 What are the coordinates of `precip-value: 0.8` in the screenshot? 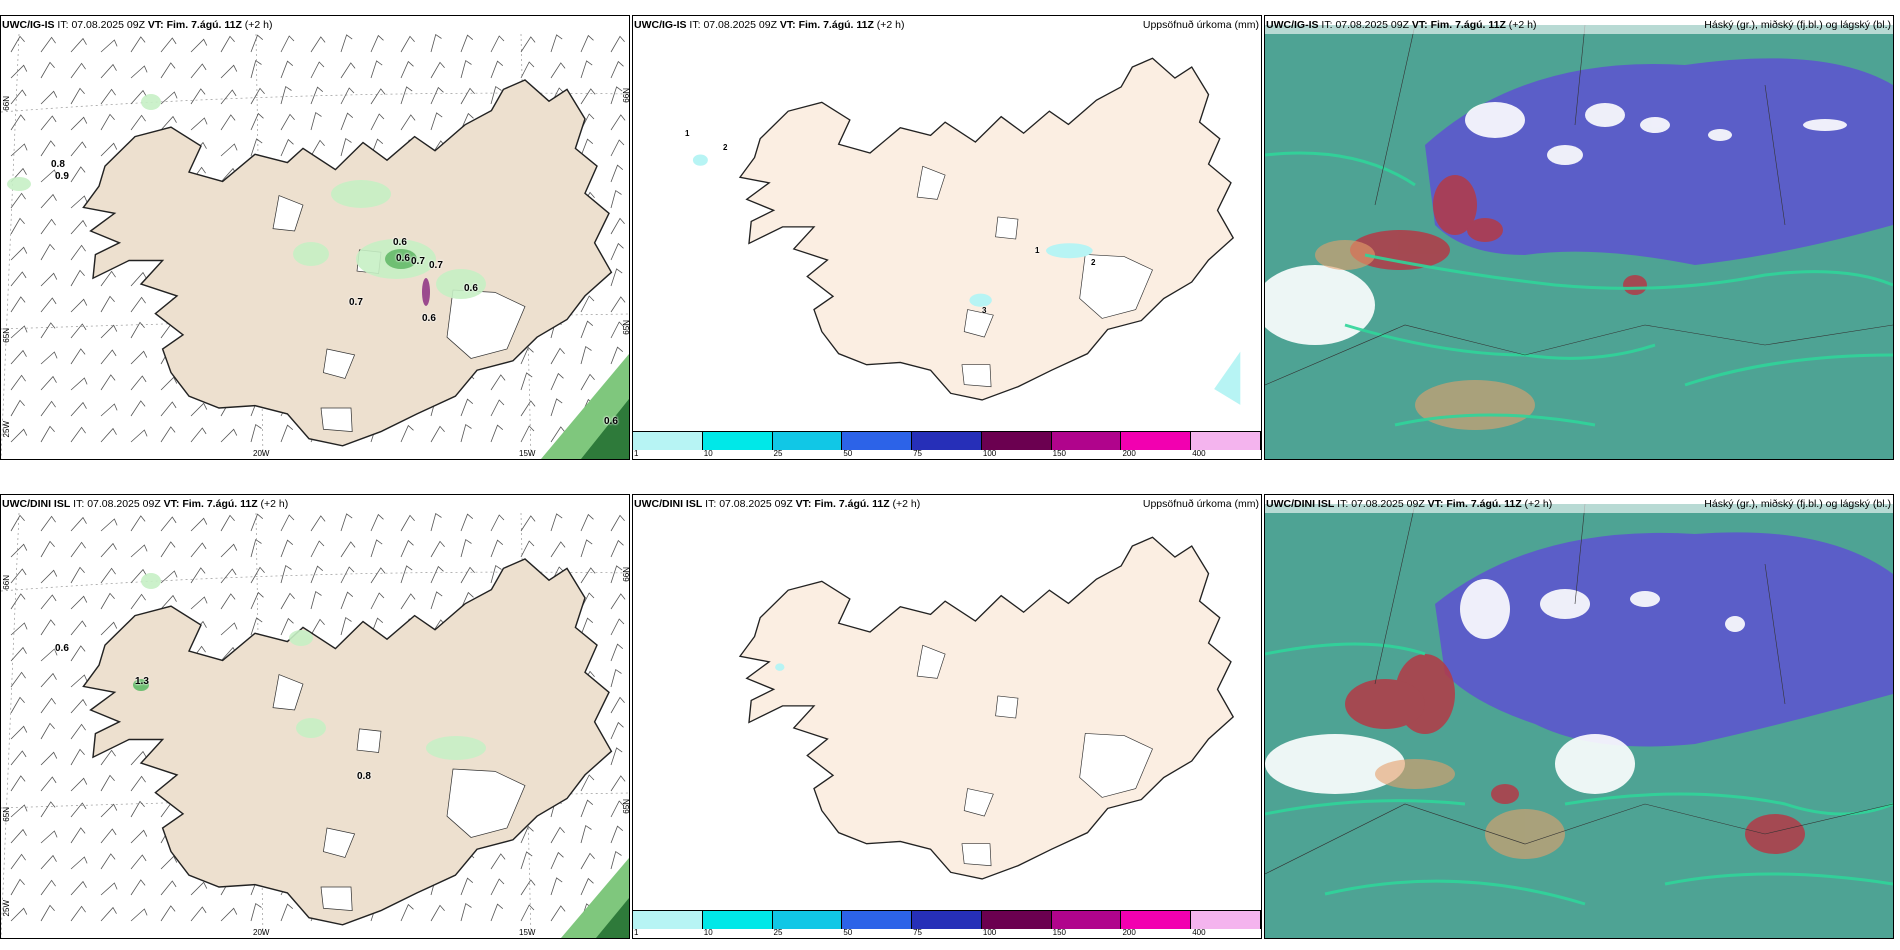 It's located at (364, 776).